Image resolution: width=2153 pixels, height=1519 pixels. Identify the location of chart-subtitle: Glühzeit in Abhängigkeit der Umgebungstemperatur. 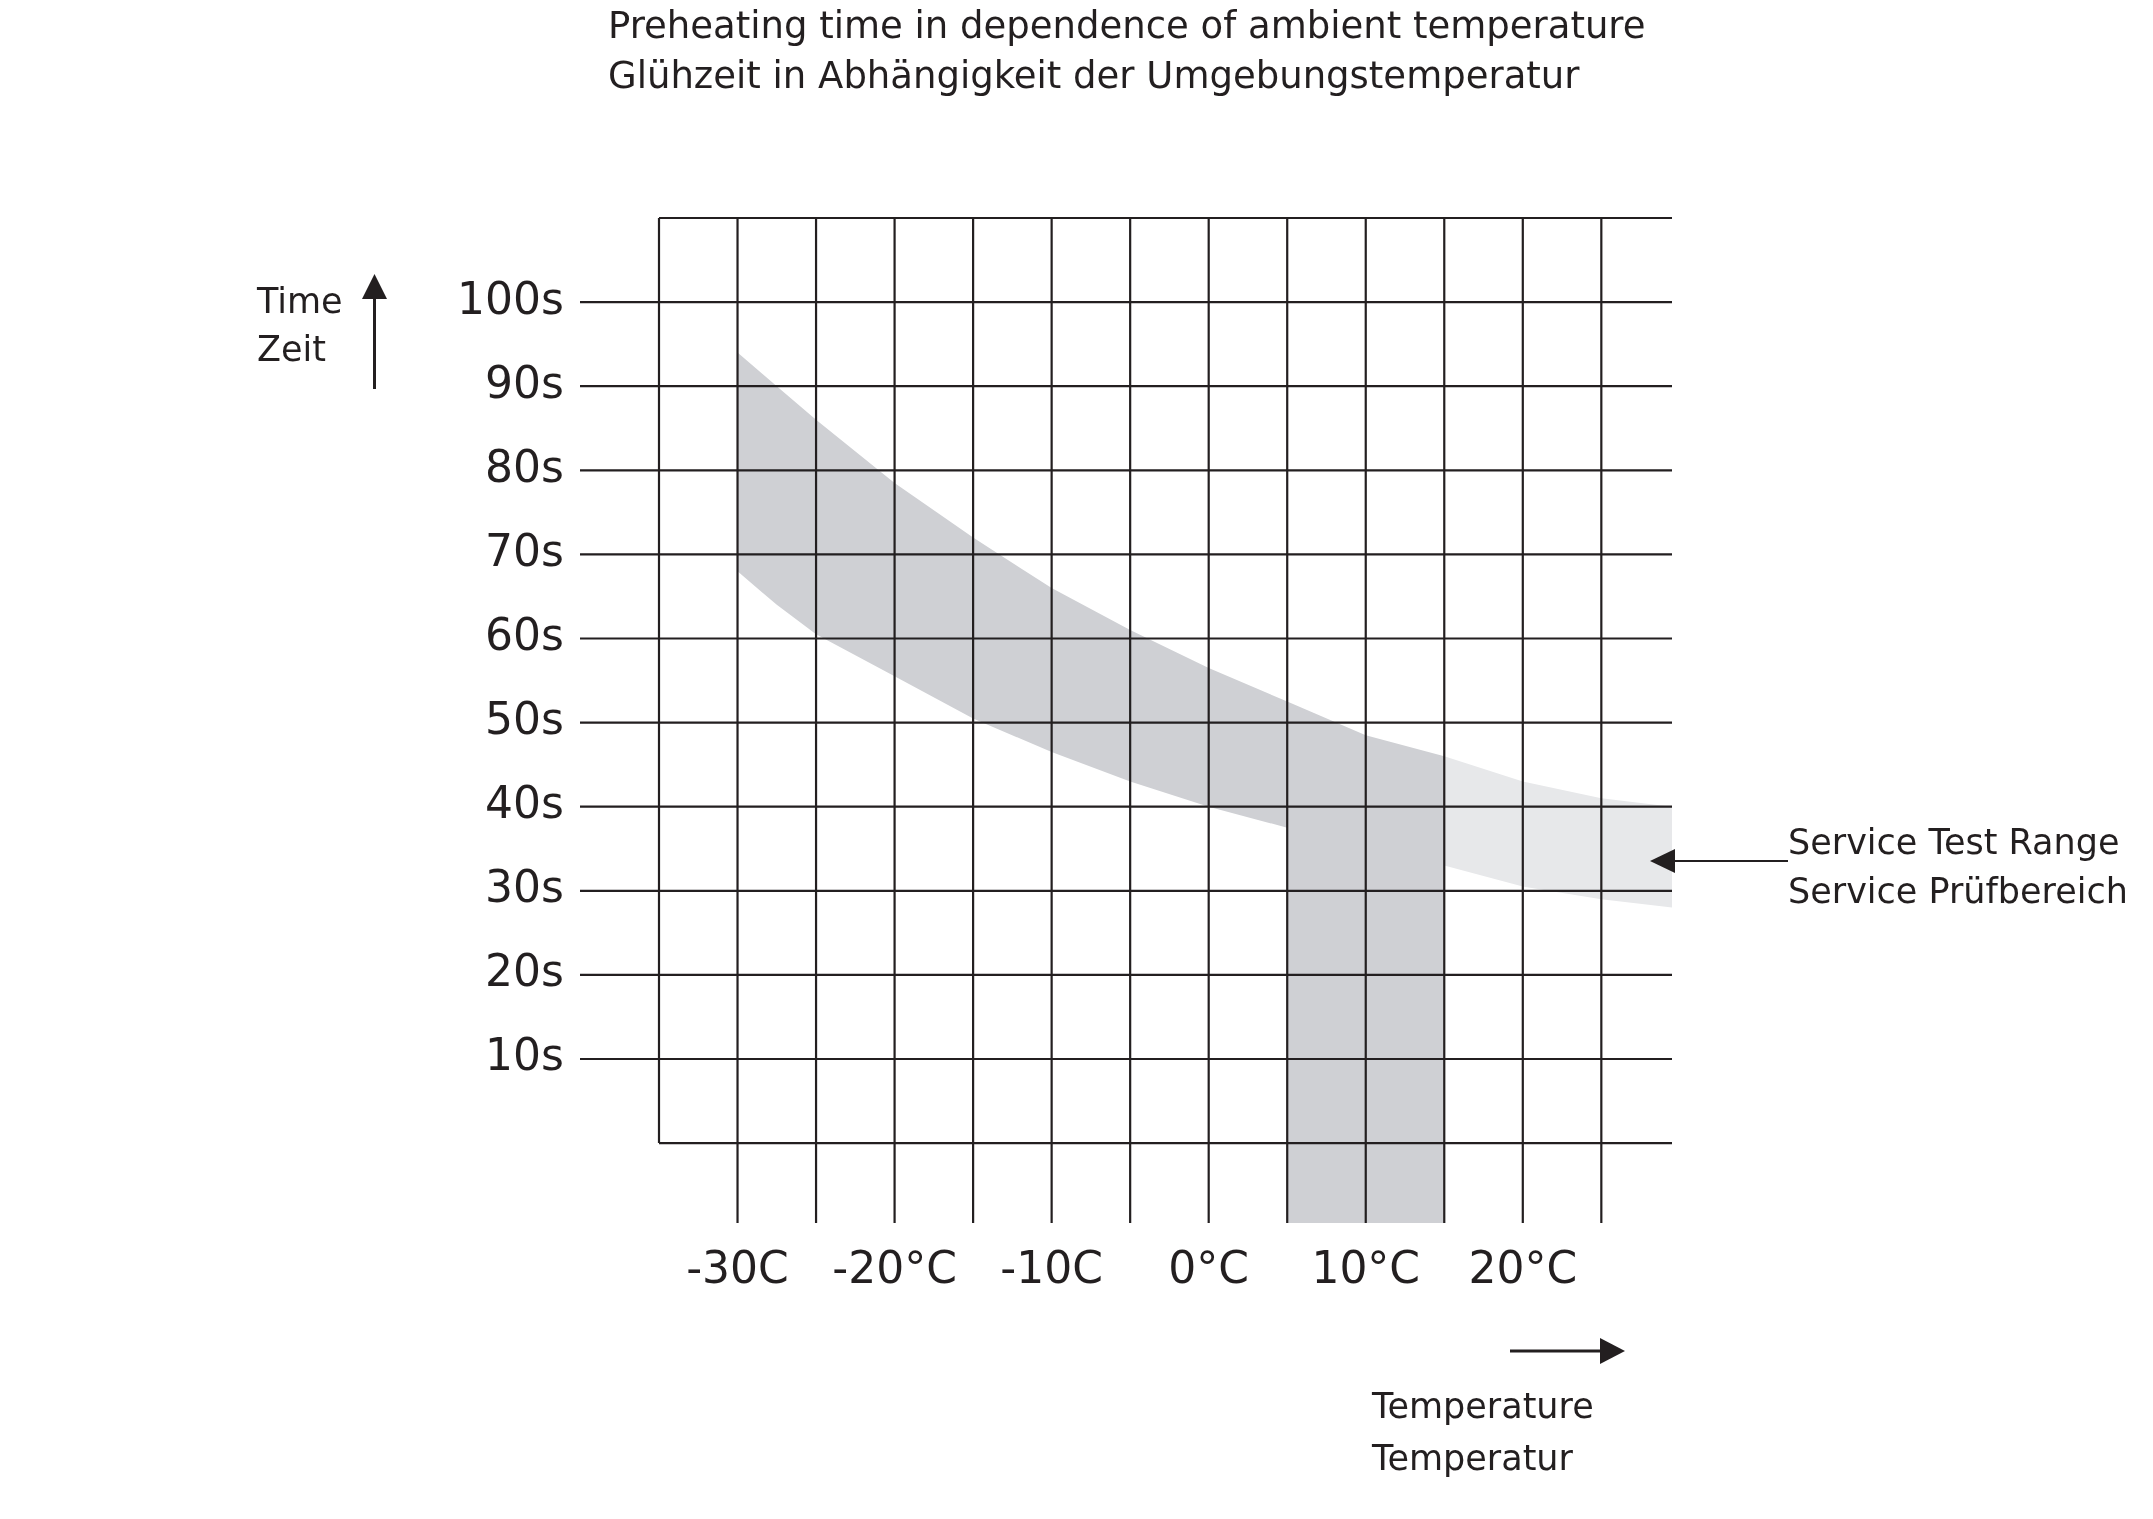
(1094, 76).